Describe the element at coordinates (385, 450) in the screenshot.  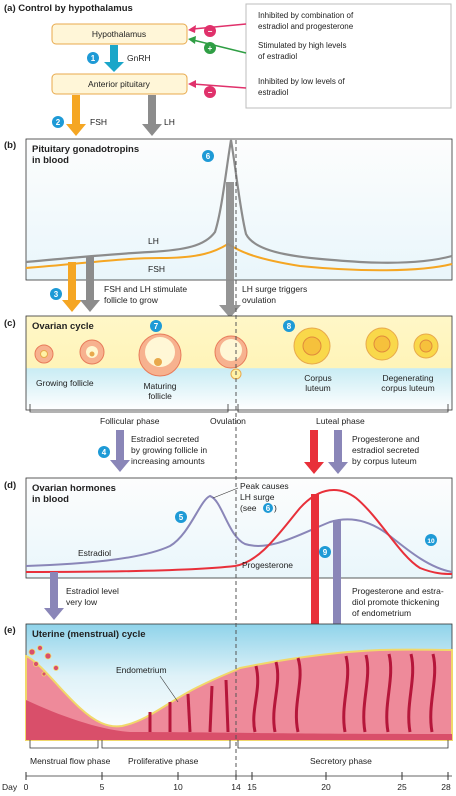
I see `prog-note-2: estradiol secreted` at that location.